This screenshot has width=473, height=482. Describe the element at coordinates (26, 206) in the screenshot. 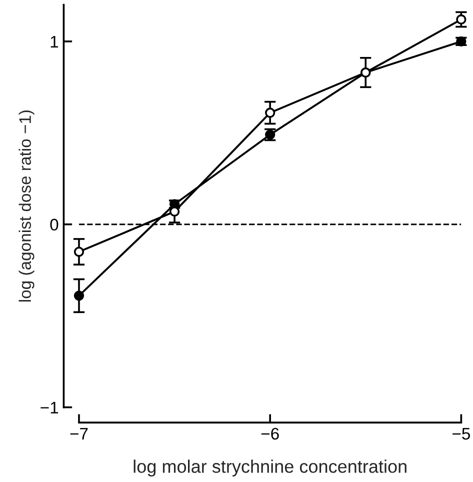

I see `y-axis-title: log (agonist dose ratio −1)` at that location.